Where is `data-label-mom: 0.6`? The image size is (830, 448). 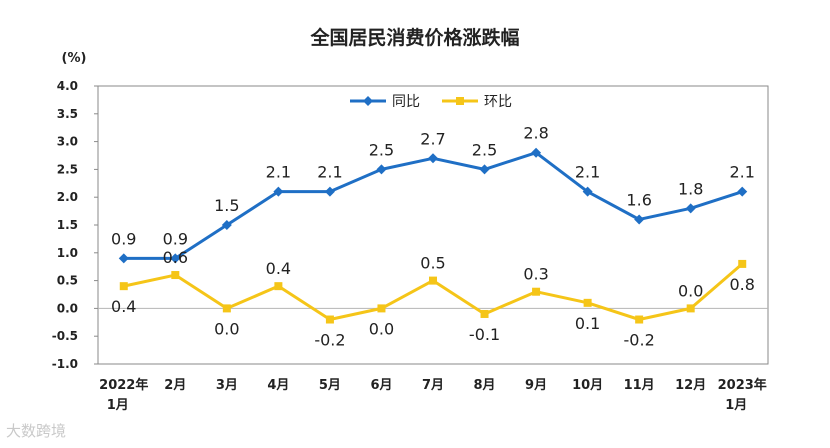
data-label-mom: 0.6 is located at coordinates (175, 257).